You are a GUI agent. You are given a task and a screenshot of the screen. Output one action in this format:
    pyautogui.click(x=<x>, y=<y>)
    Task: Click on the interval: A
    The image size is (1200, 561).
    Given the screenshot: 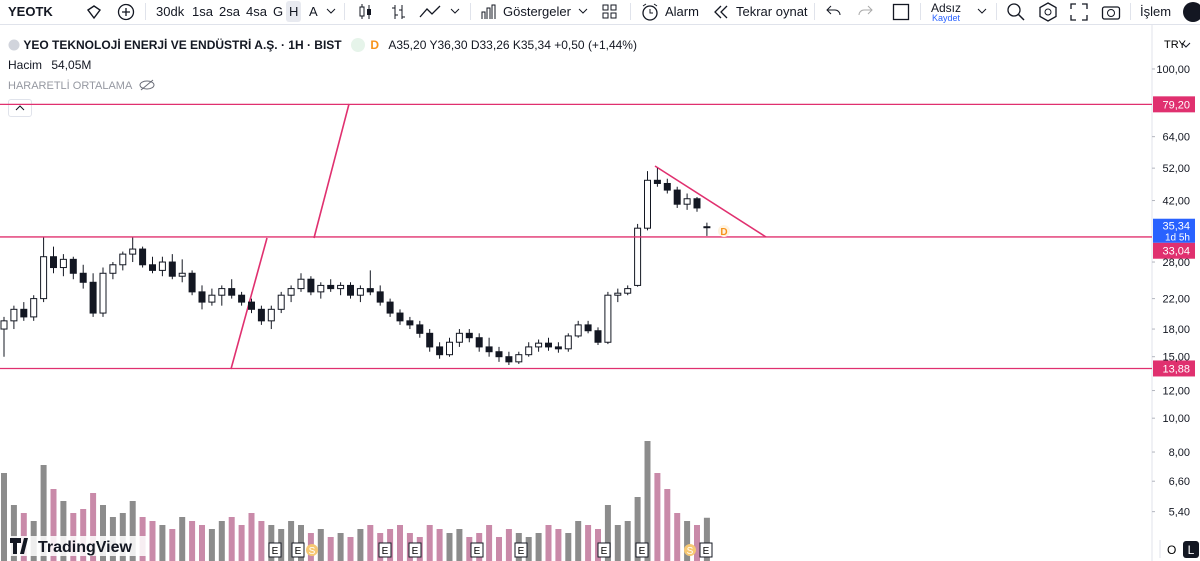 What is the action you would take?
    pyautogui.click(x=313, y=11)
    